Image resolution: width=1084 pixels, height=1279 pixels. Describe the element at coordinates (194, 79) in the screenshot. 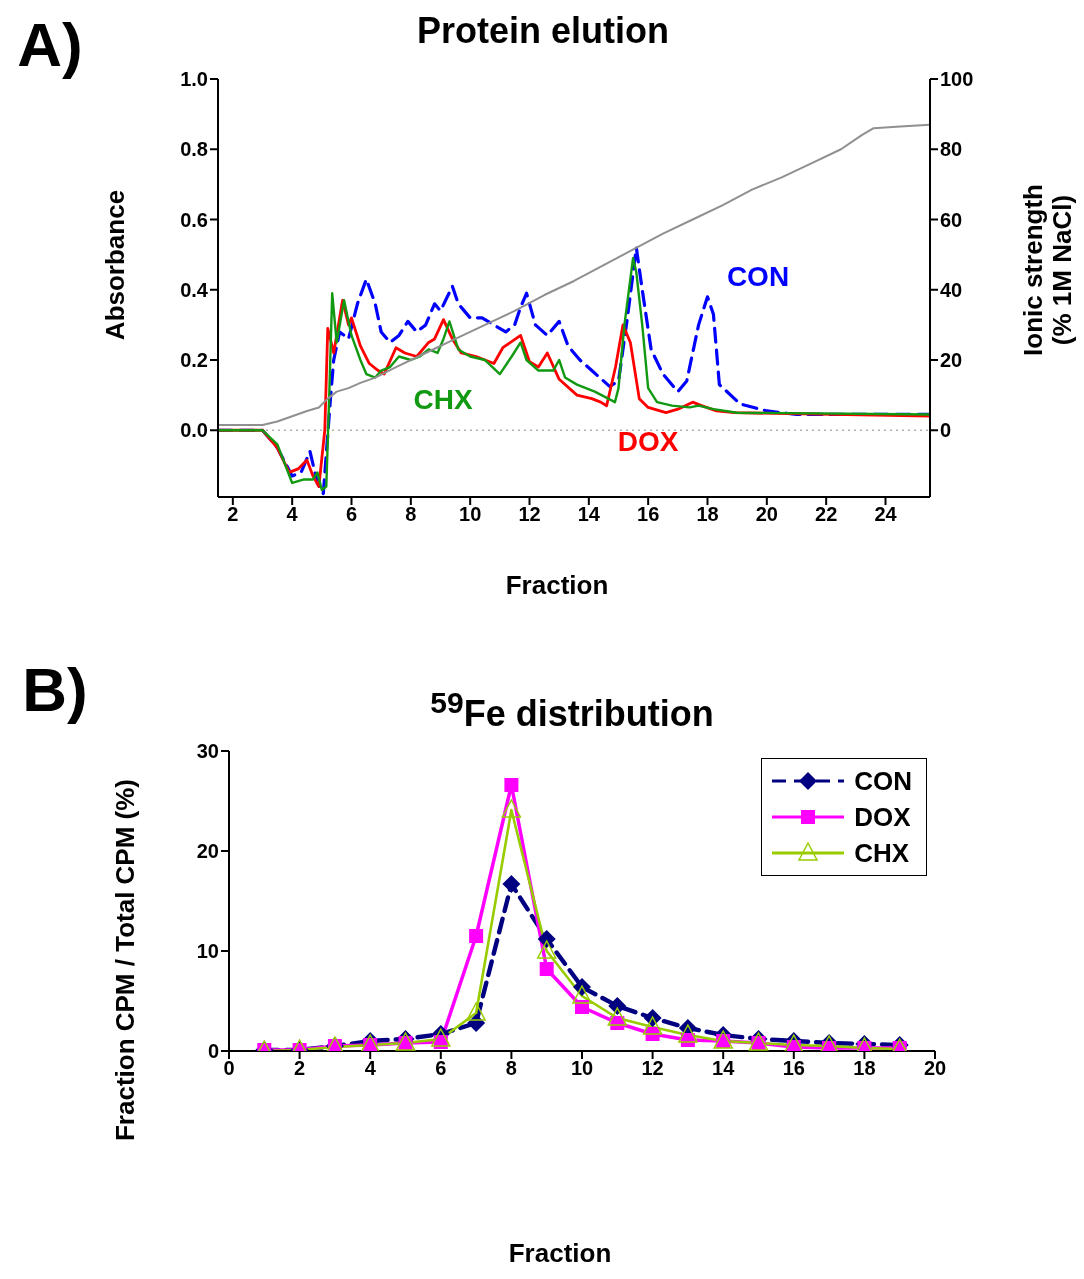

I see `y-tick-label: 1.0` at that location.